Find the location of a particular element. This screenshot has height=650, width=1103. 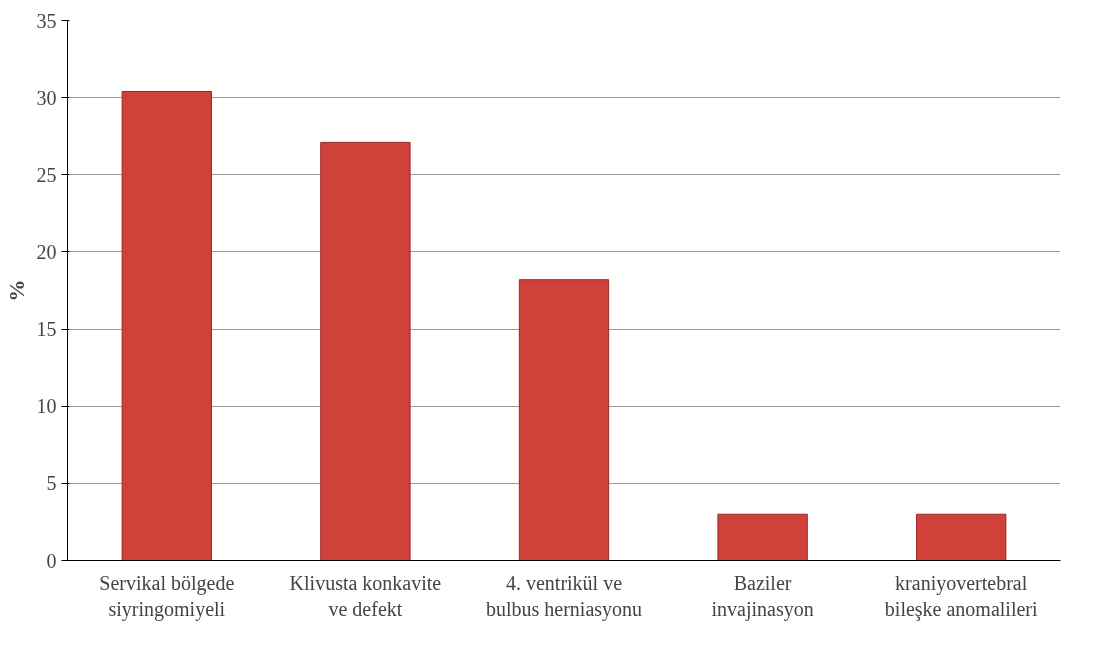

x-tick-label: kraniyovertebral bileşke anomalileri is located at coordinates (961, 596).